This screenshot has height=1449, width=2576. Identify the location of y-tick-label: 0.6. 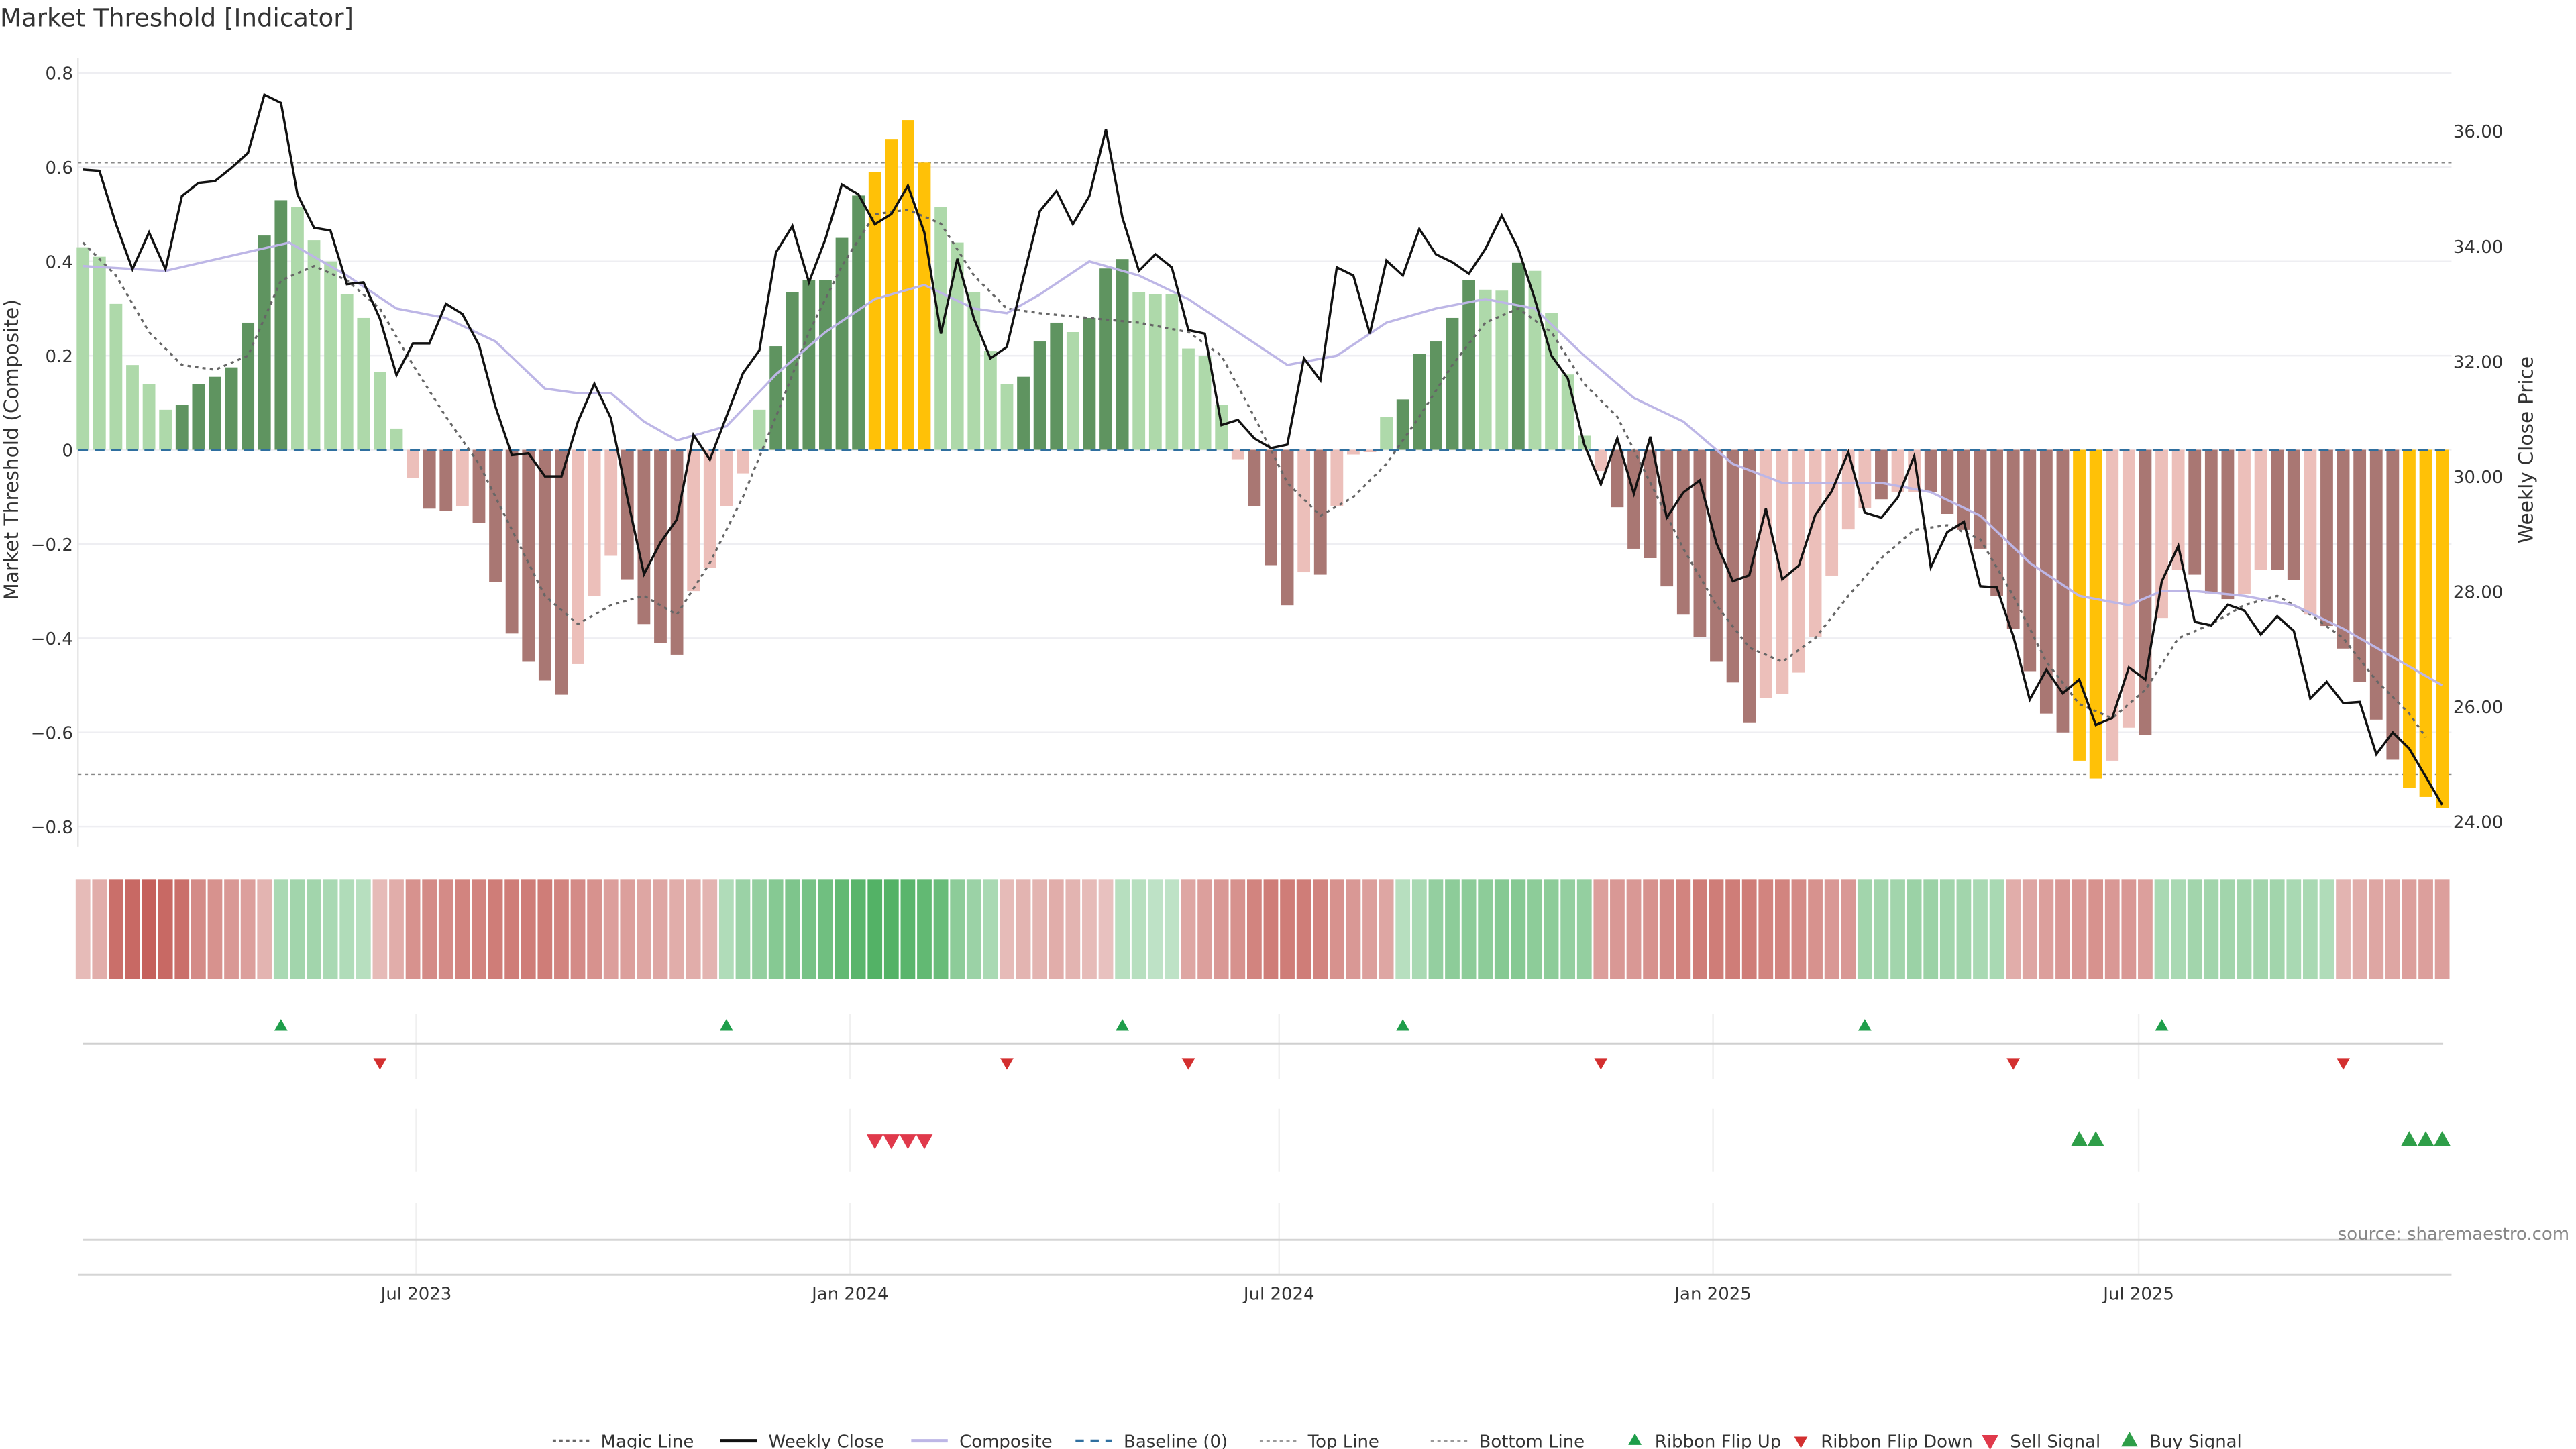
(59, 168).